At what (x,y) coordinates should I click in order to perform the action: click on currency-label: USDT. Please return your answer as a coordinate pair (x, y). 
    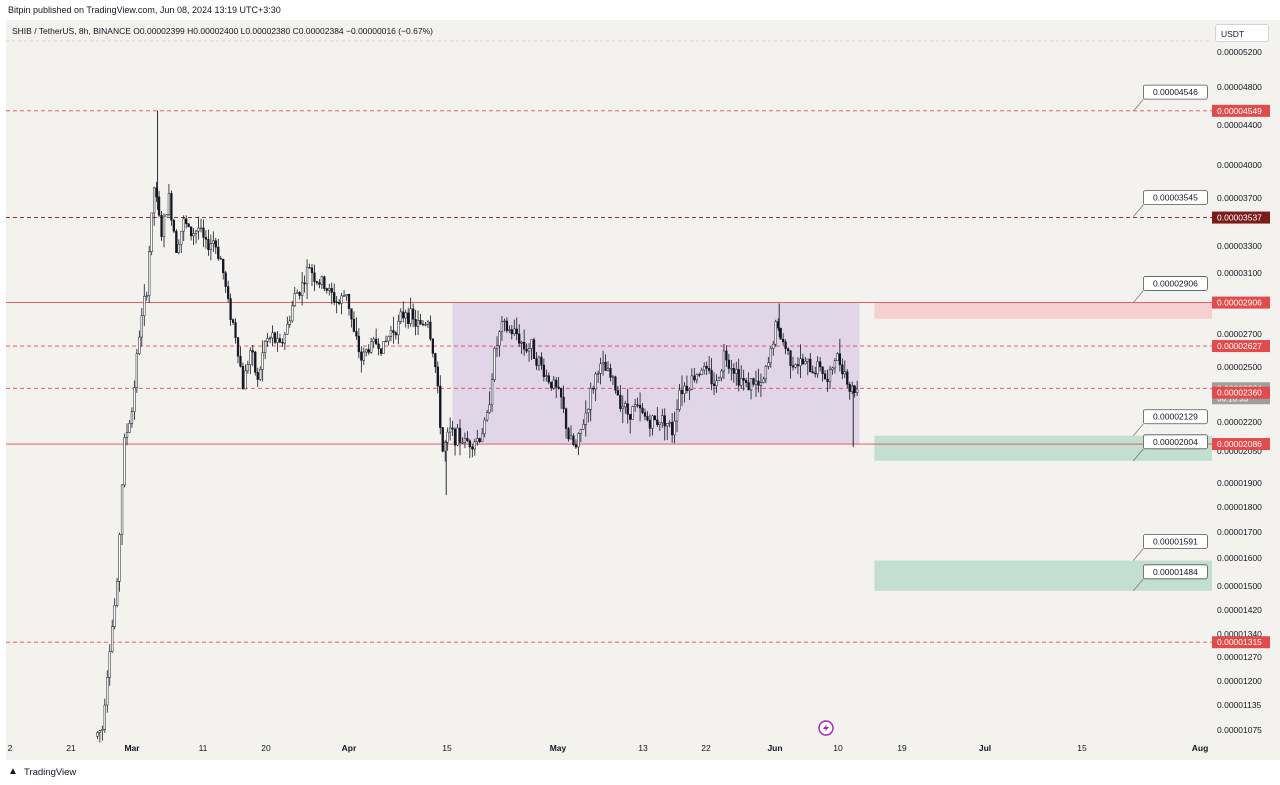
    Looking at the image, I should click on (1233, 34).